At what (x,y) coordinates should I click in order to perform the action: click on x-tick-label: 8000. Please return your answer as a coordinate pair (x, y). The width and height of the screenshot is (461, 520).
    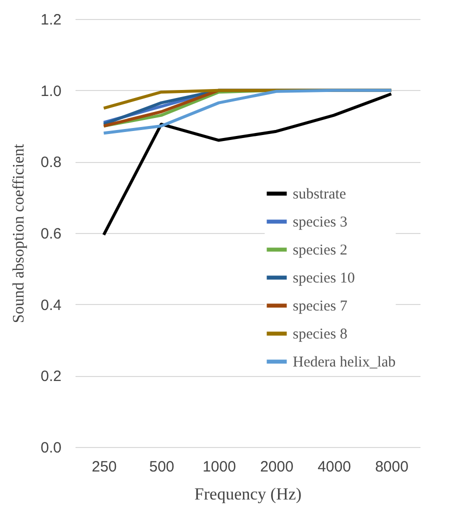
    Looking at the image, I should click on (391, 467).